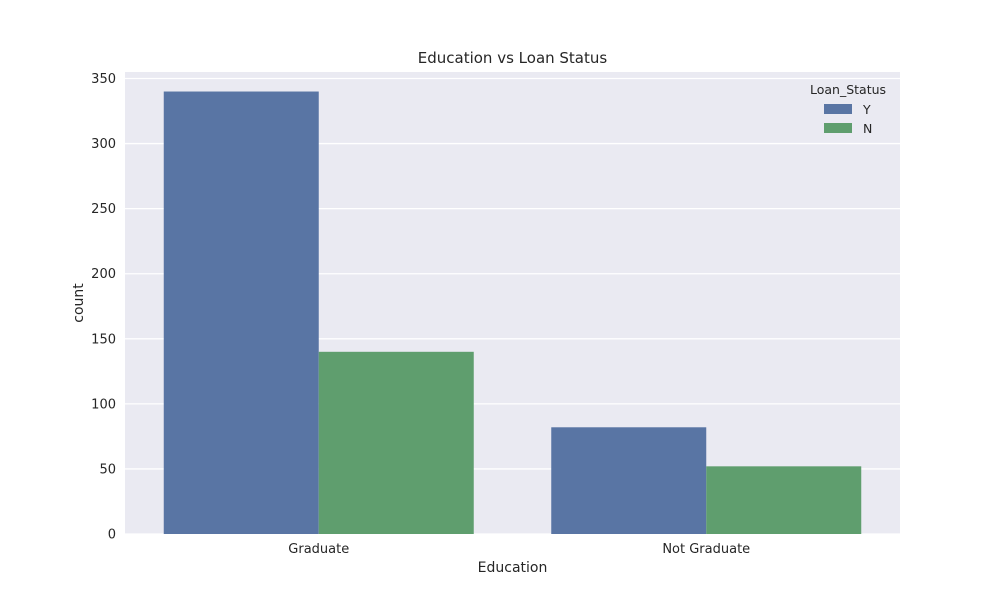  What do you see at coordinates (241, 313) in the screenshot?
I see `bar-Y-graduate` at bounding box center [241, 313].